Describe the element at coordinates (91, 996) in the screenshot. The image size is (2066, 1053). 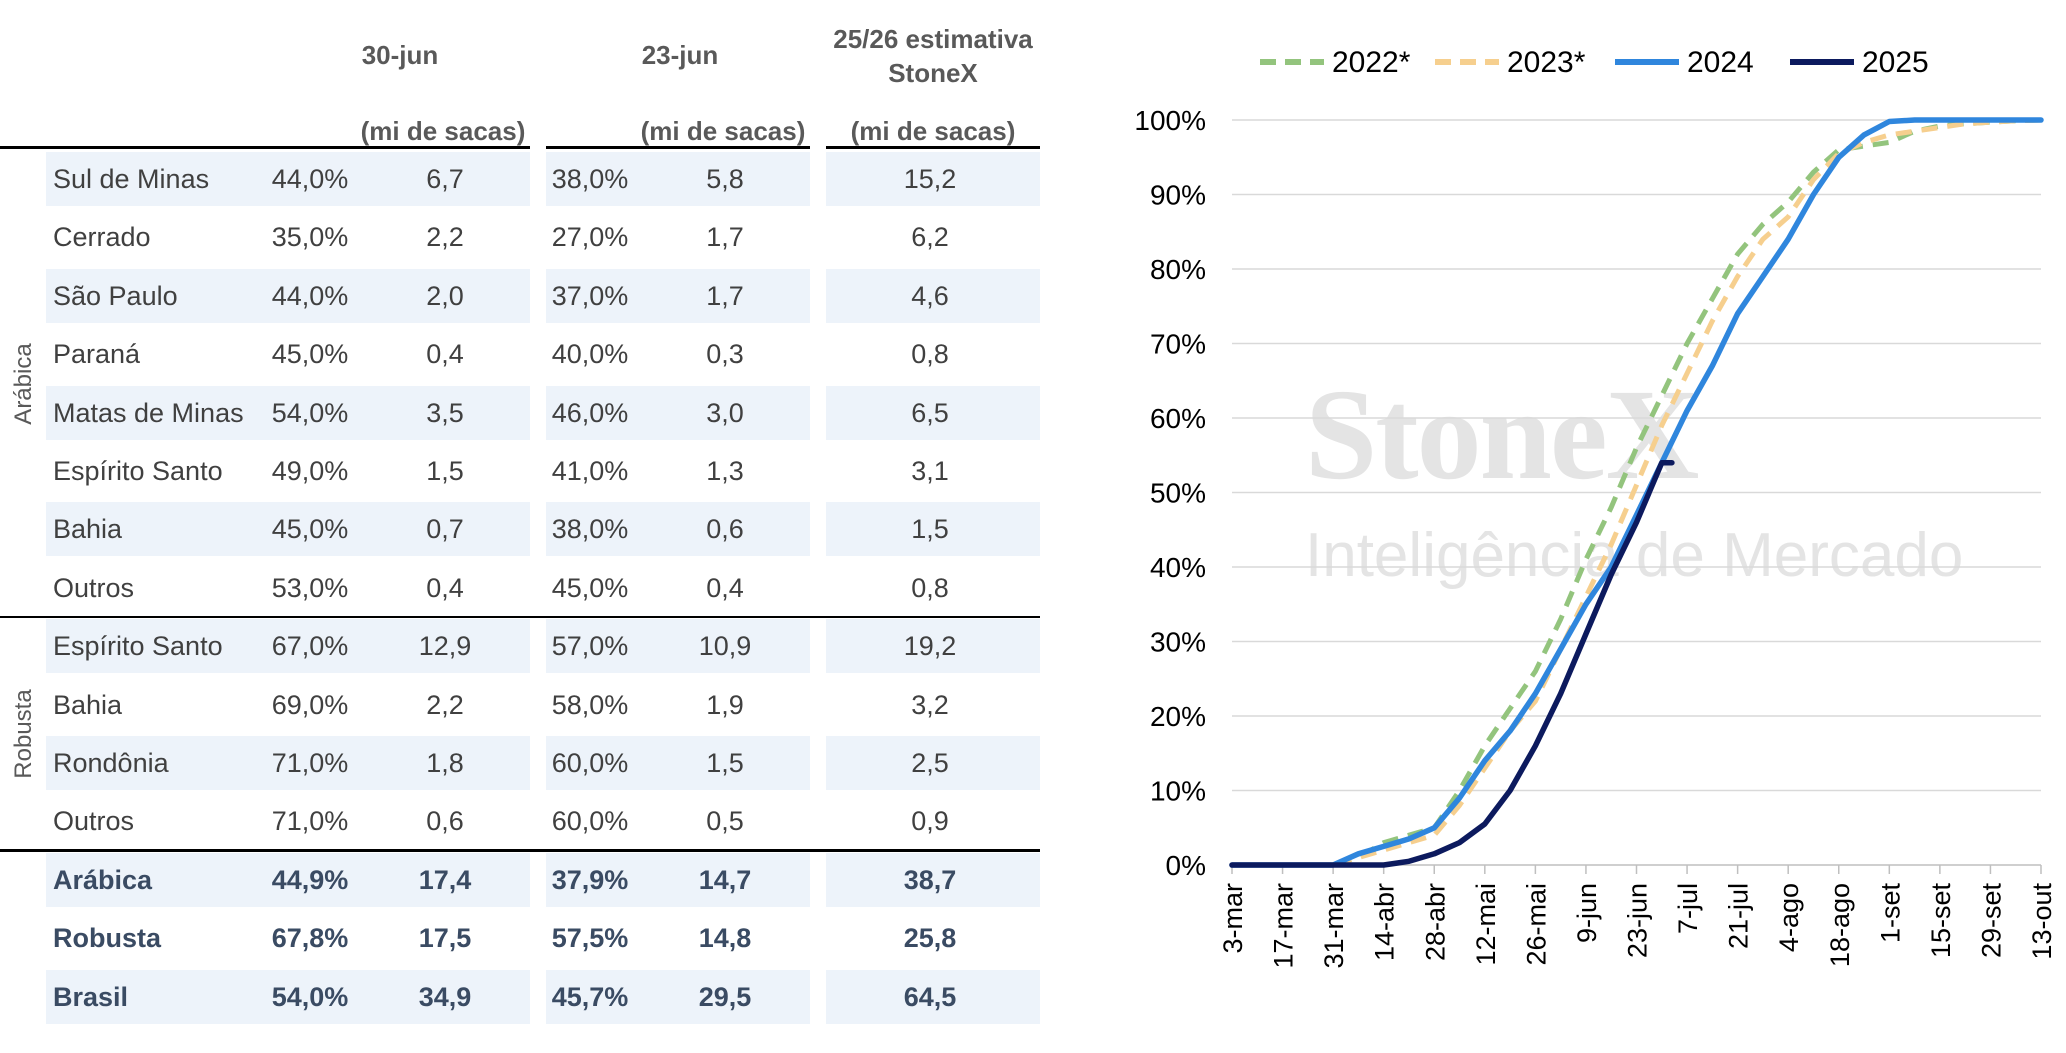
I see `region-label: Brasil` at that location.